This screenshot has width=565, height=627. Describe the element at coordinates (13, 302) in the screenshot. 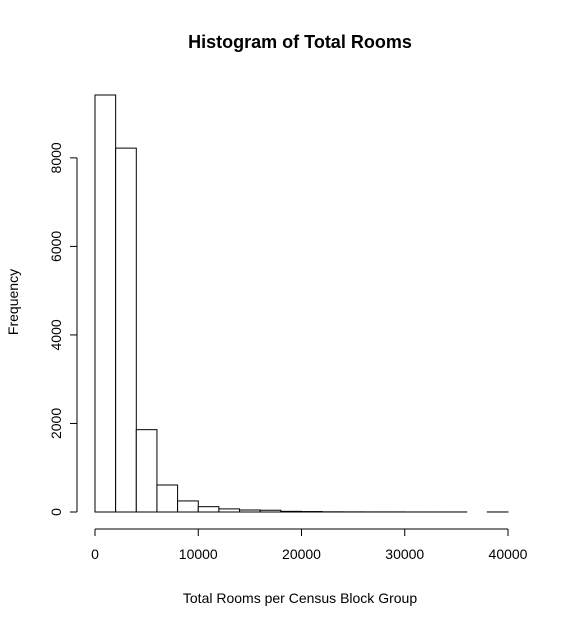

I see `y-axis-label: Frequency` at that location.